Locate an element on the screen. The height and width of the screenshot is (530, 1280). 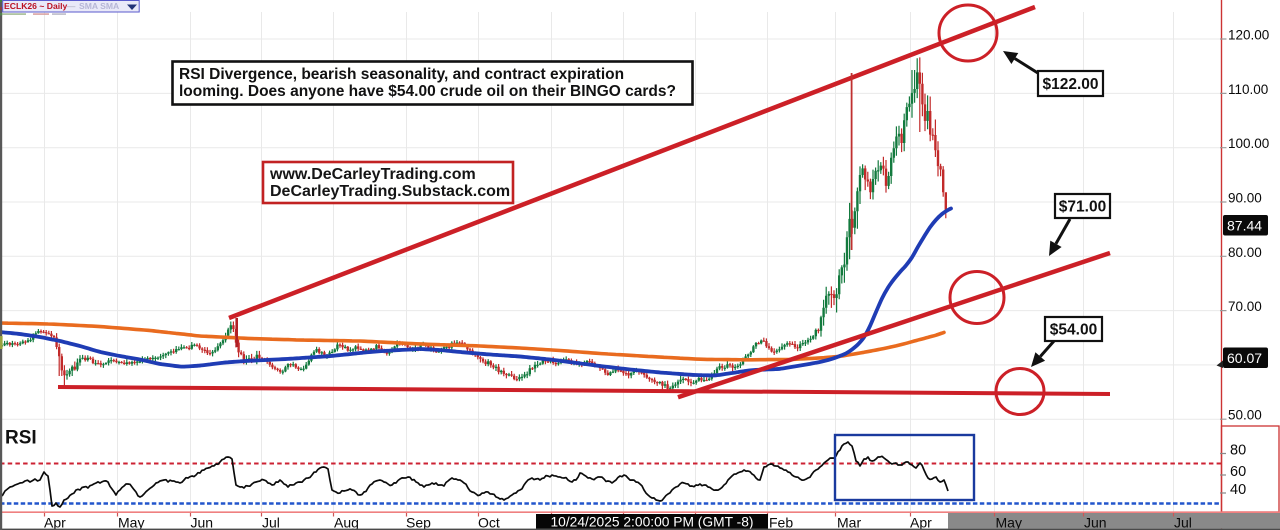
svg-text: Sep is located at coordinates (418, 522).